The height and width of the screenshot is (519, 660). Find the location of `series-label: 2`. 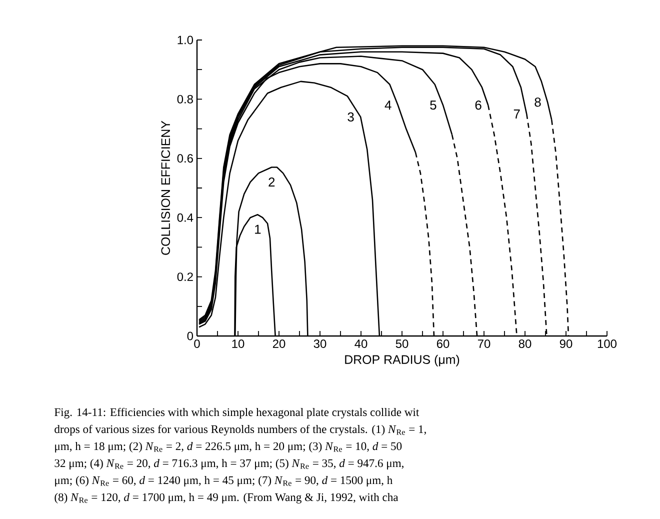

series-label: 2 is located at coordinates (271, 182).